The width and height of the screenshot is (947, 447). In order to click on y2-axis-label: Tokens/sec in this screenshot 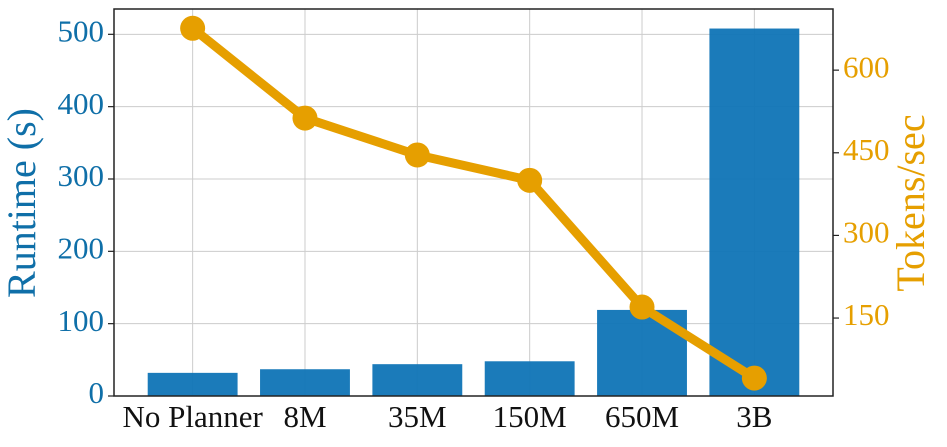, I will do `click(910, 202)`.